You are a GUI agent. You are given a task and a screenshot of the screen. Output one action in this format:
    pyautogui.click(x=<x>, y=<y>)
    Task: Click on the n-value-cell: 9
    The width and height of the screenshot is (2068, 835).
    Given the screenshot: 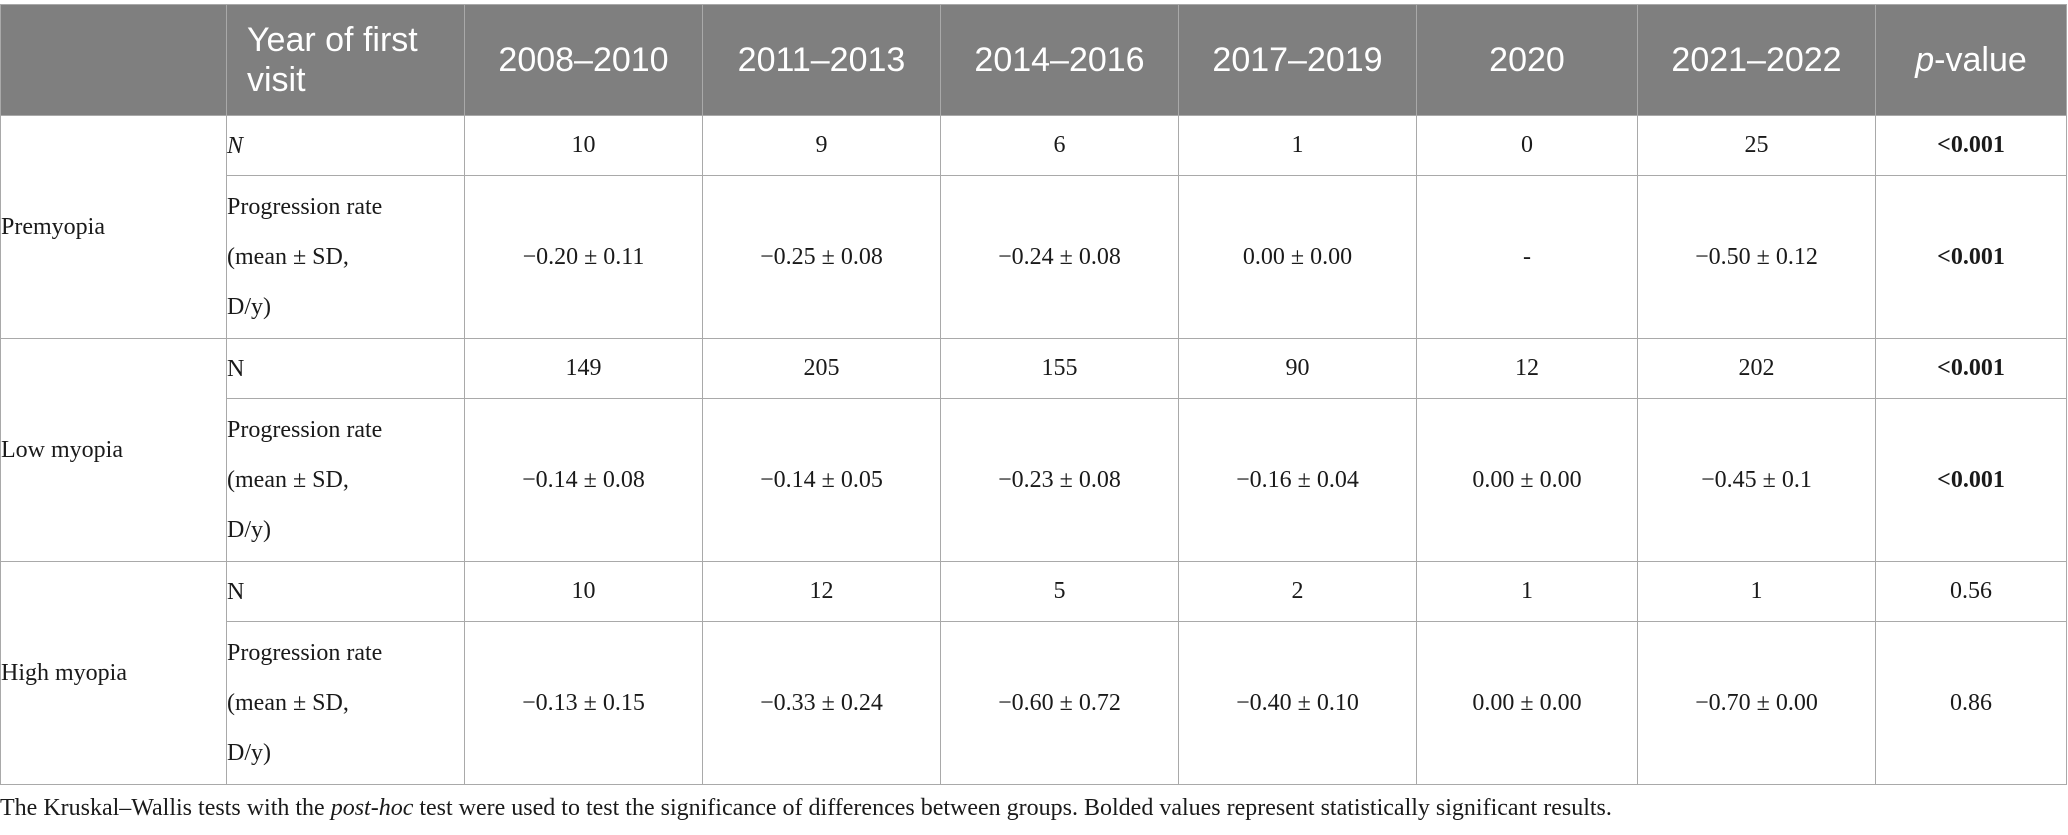 What is the action you would take?
    pyautogui.click(x=821, y=145)
    